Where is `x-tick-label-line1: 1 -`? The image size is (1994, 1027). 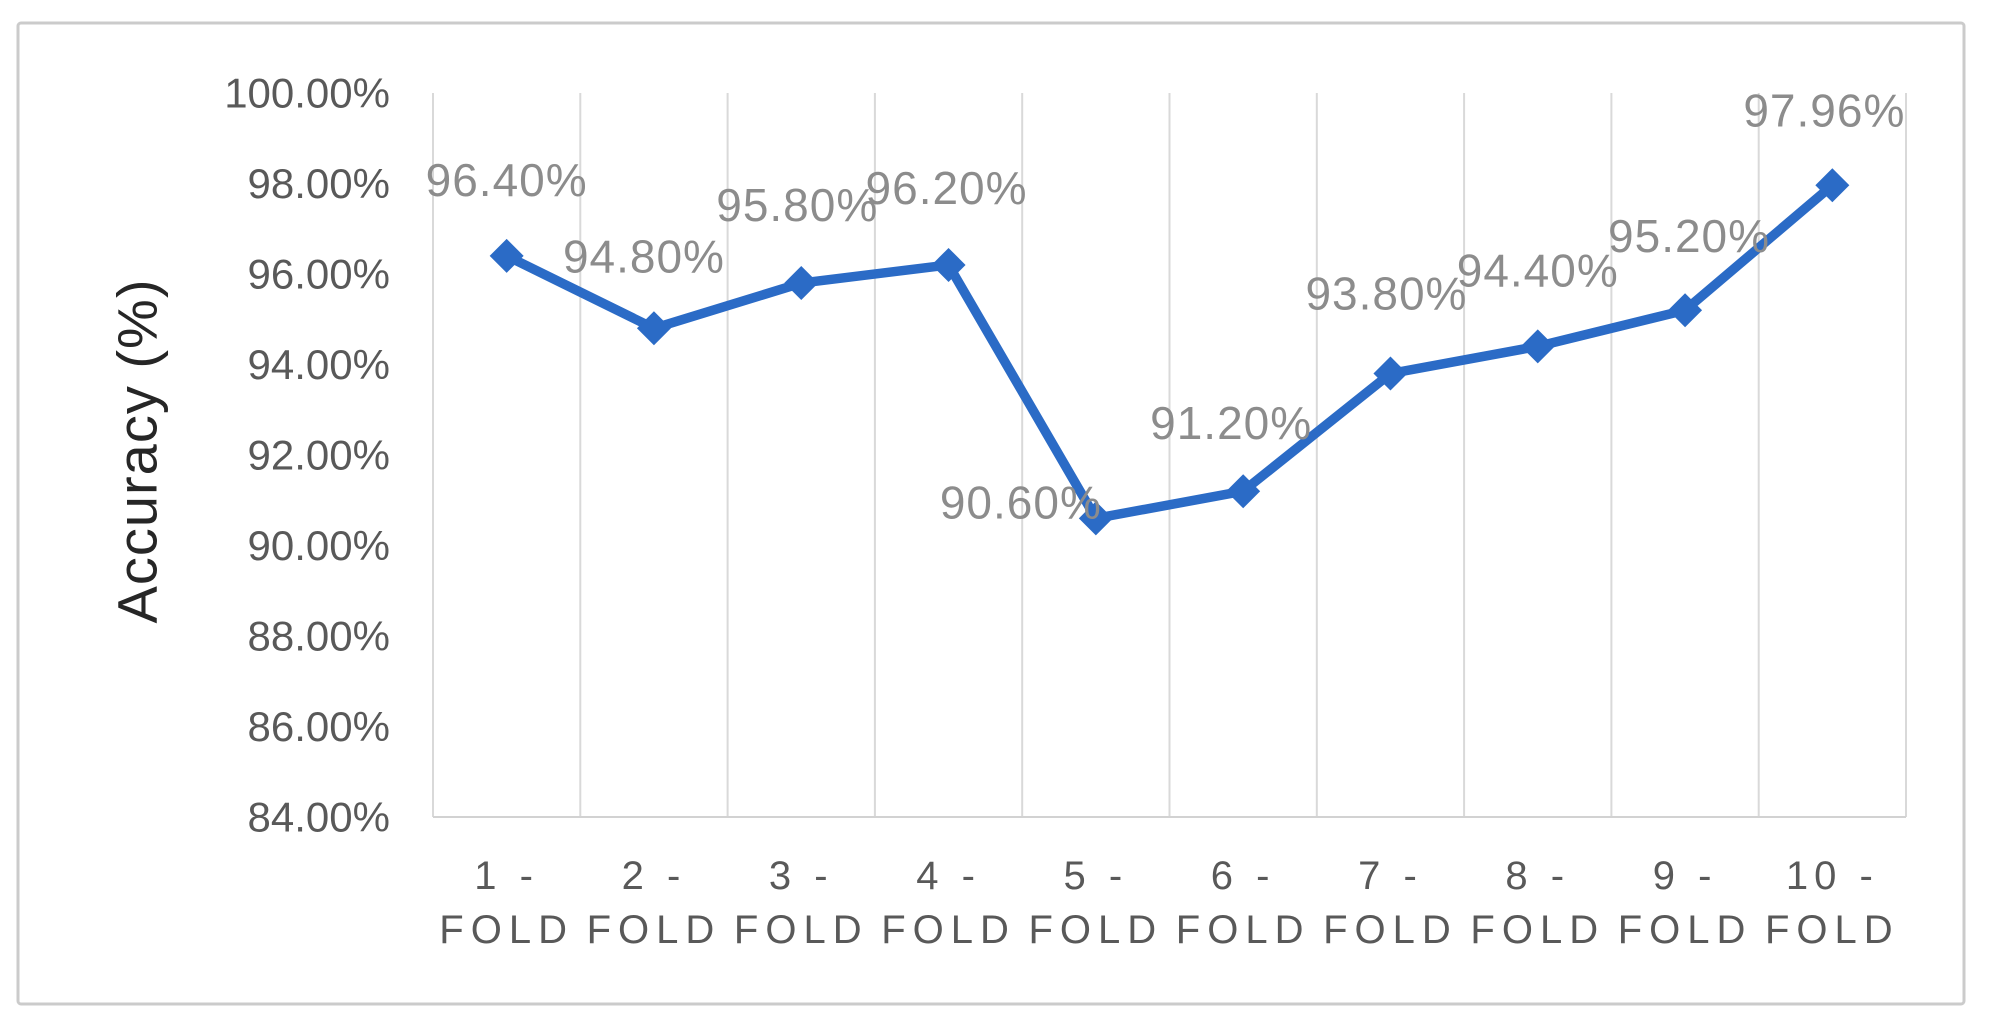
x-tick-label-line1: 1 - is located at coordinates (506, 876).